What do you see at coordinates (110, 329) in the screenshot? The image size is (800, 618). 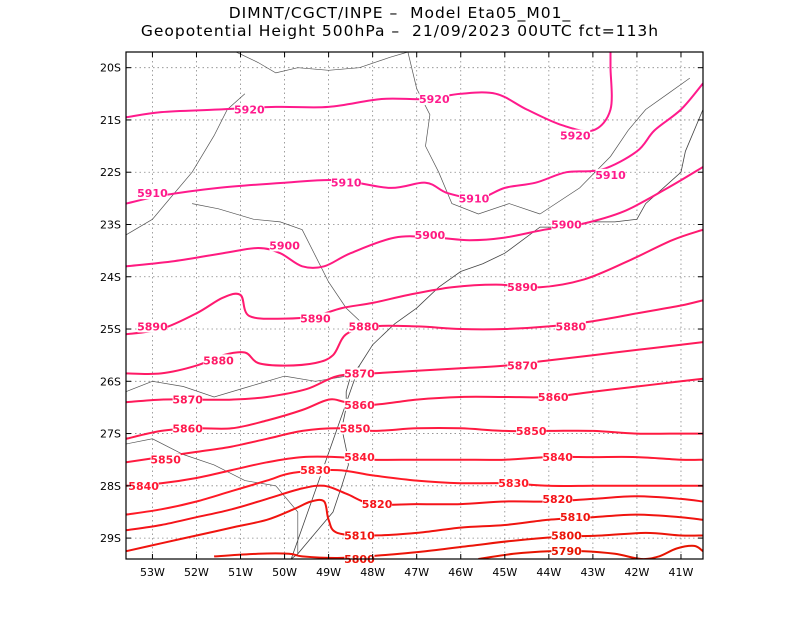 I see `lat-tick-label: 25S` at bounding box center [110, 329].